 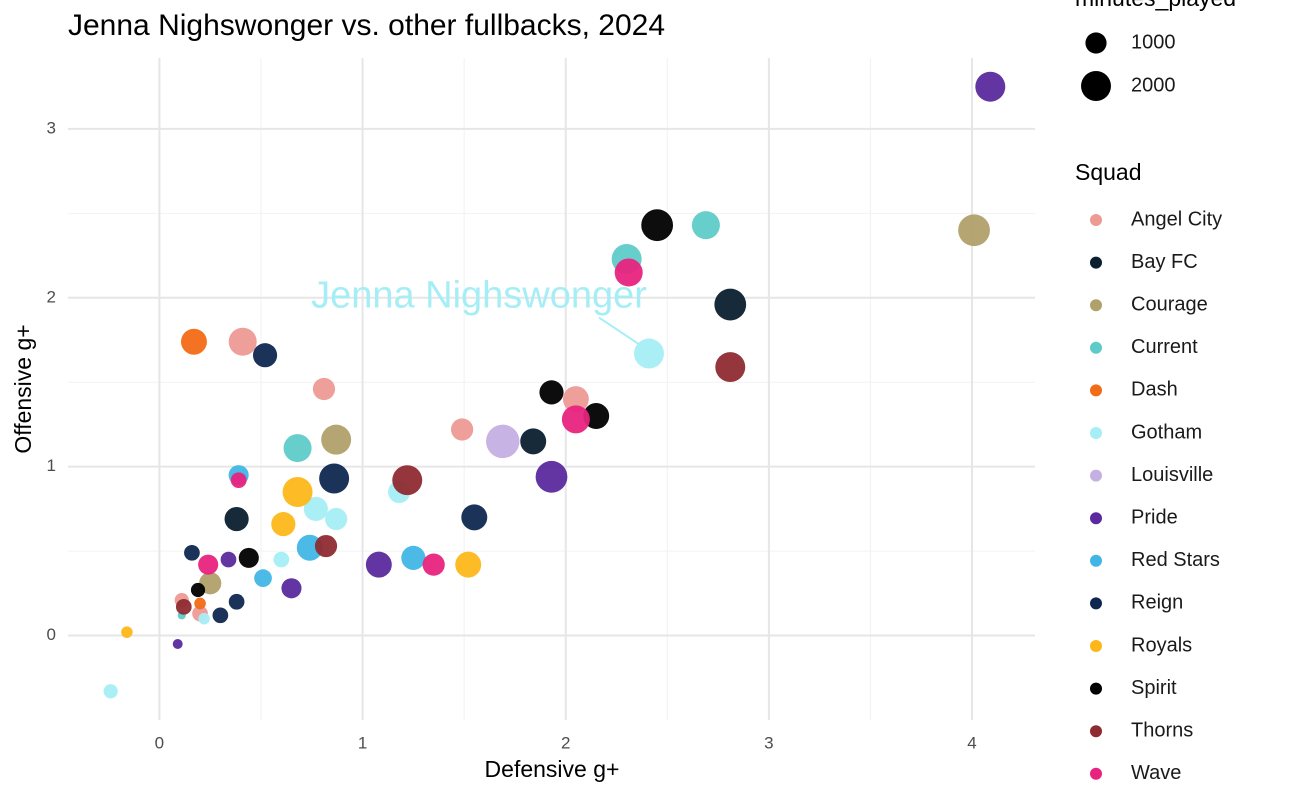 What do you see at coordinates (1155, 5) in the screenshot?
I see `size-legend-title: minutes_played` at bounding box center [1155, 5].